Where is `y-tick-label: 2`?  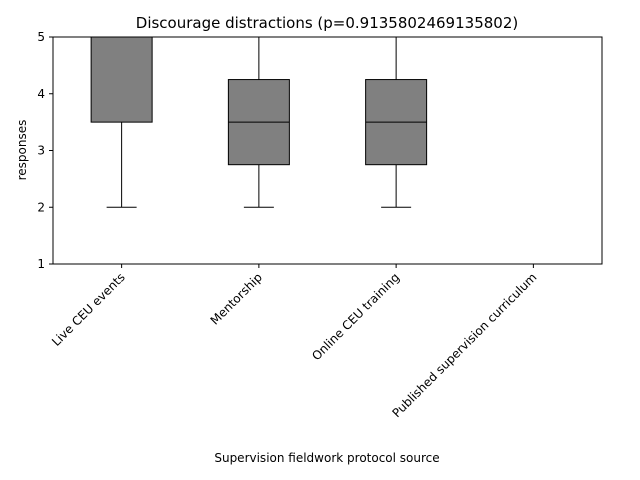
y-tick-label: 2 is located at coordinates (41, 207).